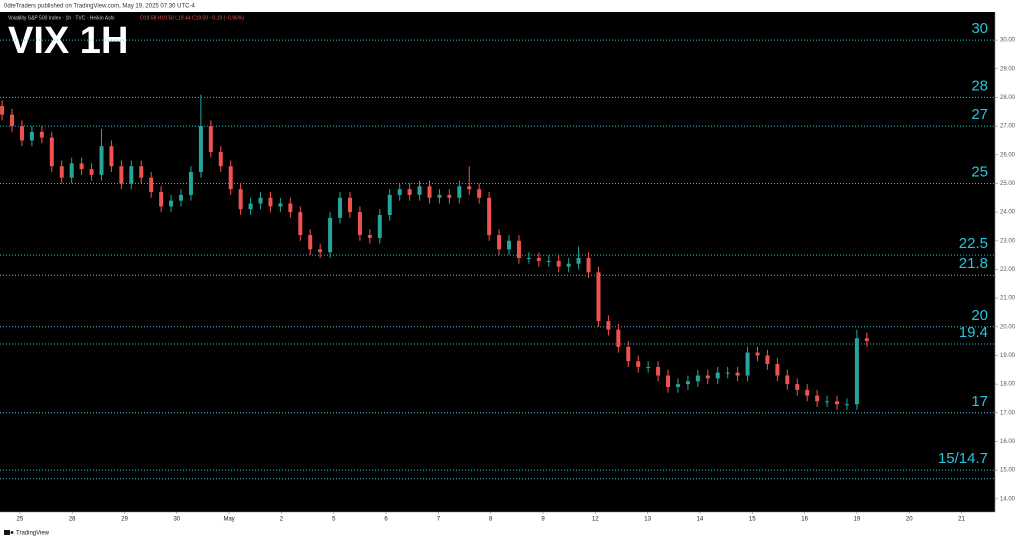  I want to click on y-tick-label: 27.00, so click(1008, 127).